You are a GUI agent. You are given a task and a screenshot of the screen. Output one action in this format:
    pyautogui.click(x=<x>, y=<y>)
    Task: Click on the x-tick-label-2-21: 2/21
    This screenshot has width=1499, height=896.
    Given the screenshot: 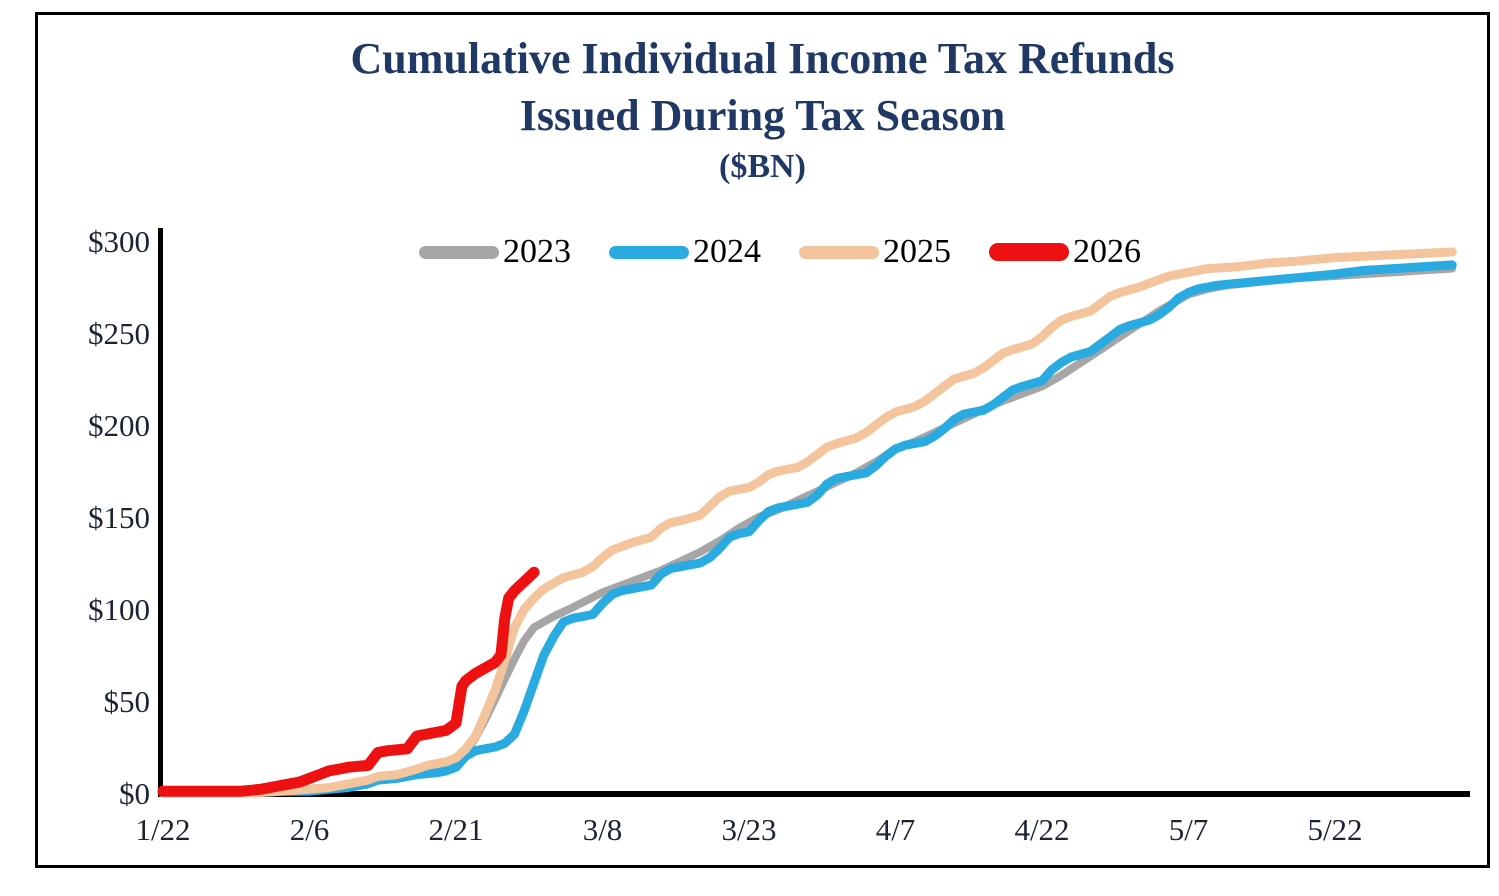 What is the action you would take?
    pyautogui.click(x=455, y=829)
    